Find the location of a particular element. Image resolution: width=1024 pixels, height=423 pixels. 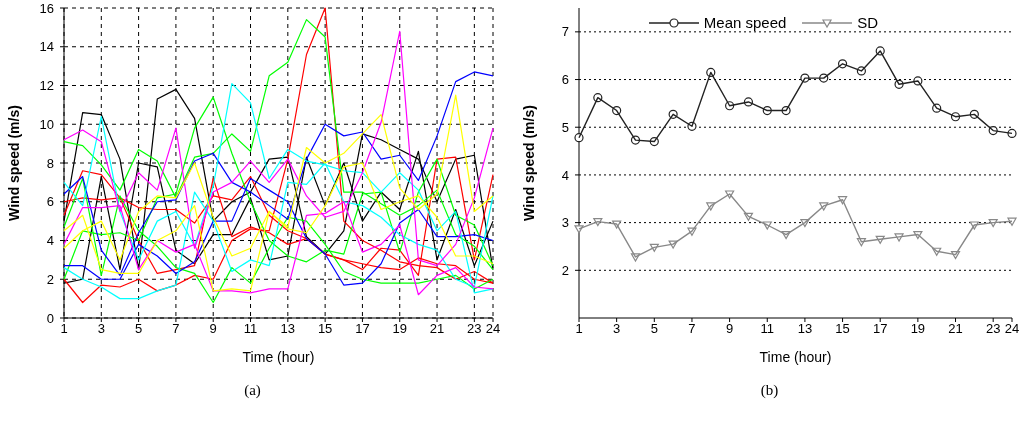

y-tick-label: 16 is located at coordinates (46, 8).